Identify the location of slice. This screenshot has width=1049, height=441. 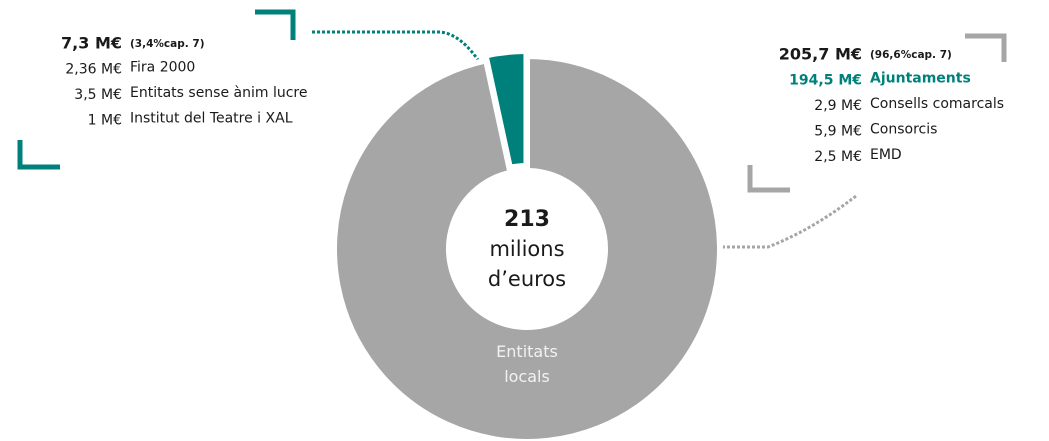
(505, 110).